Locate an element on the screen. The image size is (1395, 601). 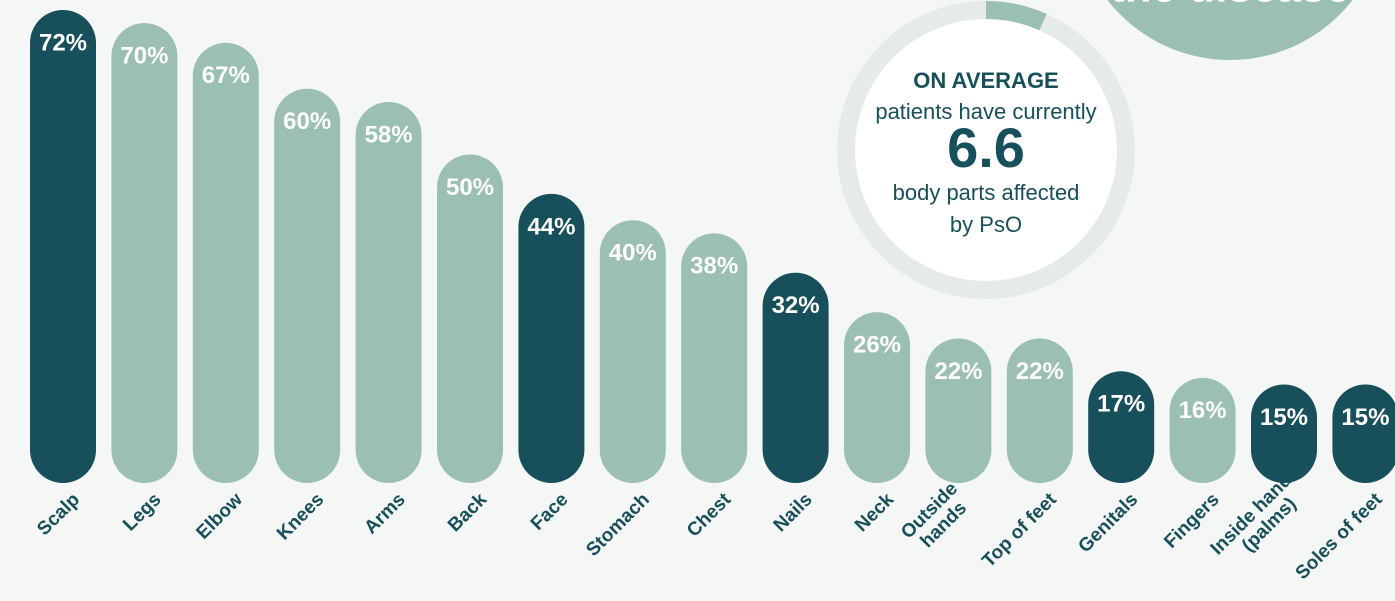
corner-text: the disease is located at coordinates (1230, 6).